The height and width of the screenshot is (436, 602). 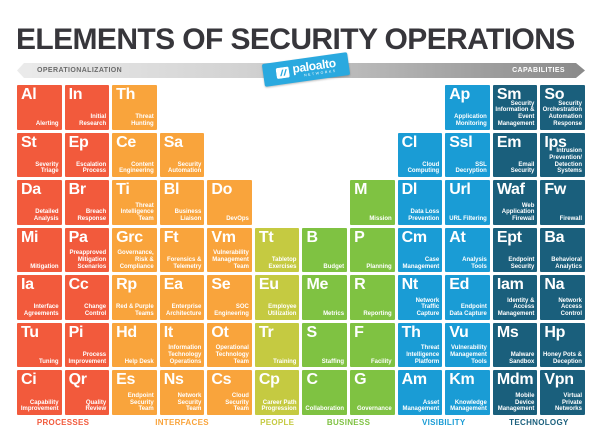 I want to click on tile-name: Intrusion Prevention/ Detection Systems, so click(x=565, y=161).